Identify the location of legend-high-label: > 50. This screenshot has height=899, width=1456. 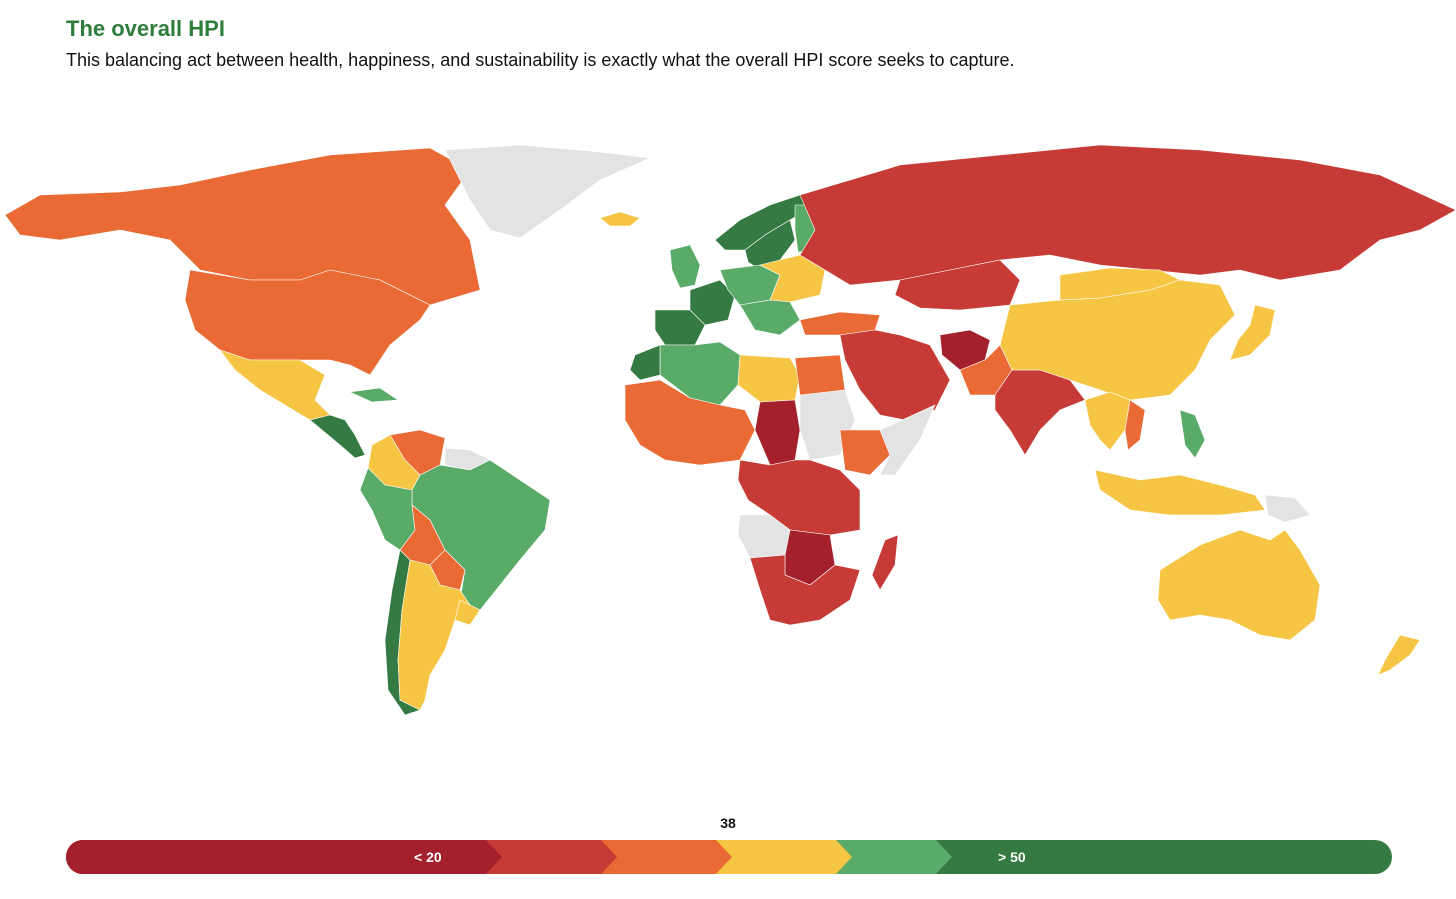
(1012, 857).